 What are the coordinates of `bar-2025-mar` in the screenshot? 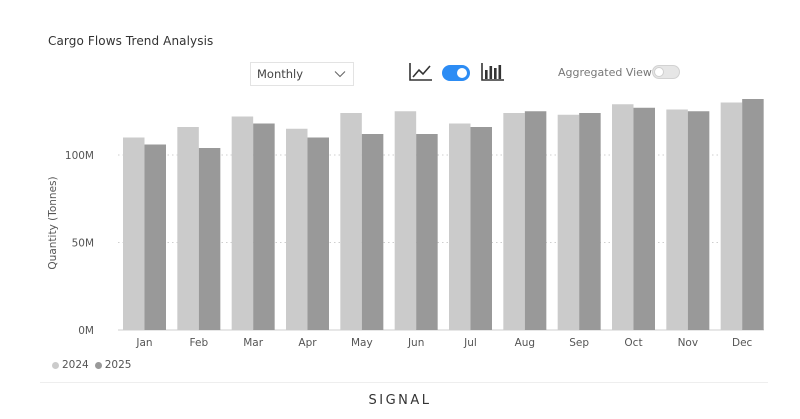 It's located at (264, 227).